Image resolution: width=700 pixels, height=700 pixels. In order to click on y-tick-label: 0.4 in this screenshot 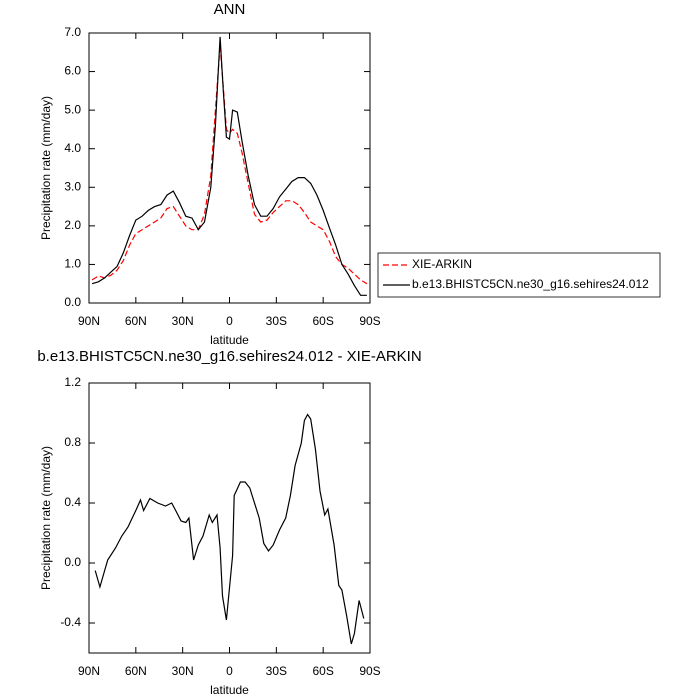, I will do `click(72, 502)`.